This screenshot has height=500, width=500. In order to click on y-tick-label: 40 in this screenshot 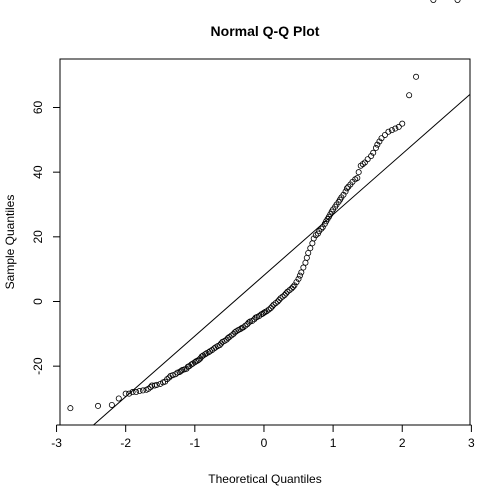, I will do `click(38, 172)`.